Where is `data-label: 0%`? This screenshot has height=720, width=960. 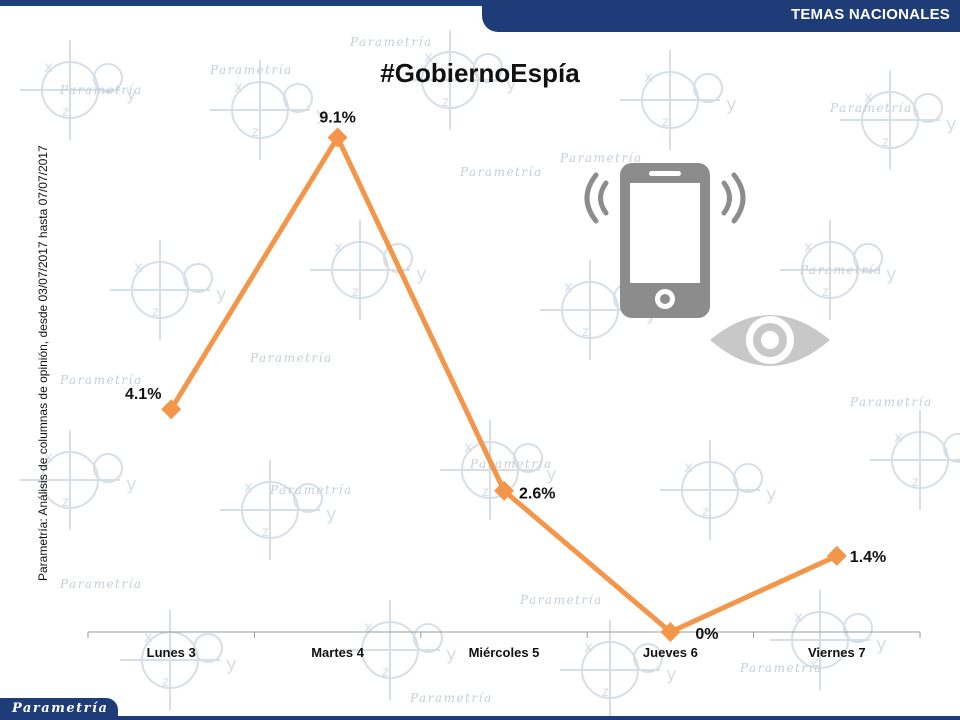 data-label: 0% is located at coordinates (706, 634).